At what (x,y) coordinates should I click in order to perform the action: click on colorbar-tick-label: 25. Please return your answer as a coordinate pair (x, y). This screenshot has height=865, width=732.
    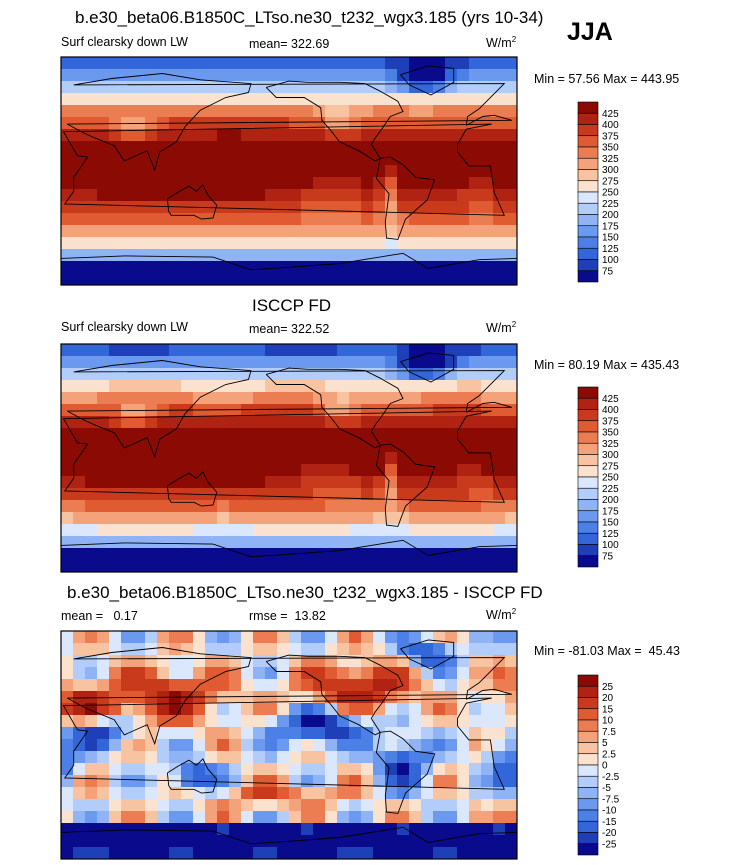
    Looking at the image, I should click on (608, 687).